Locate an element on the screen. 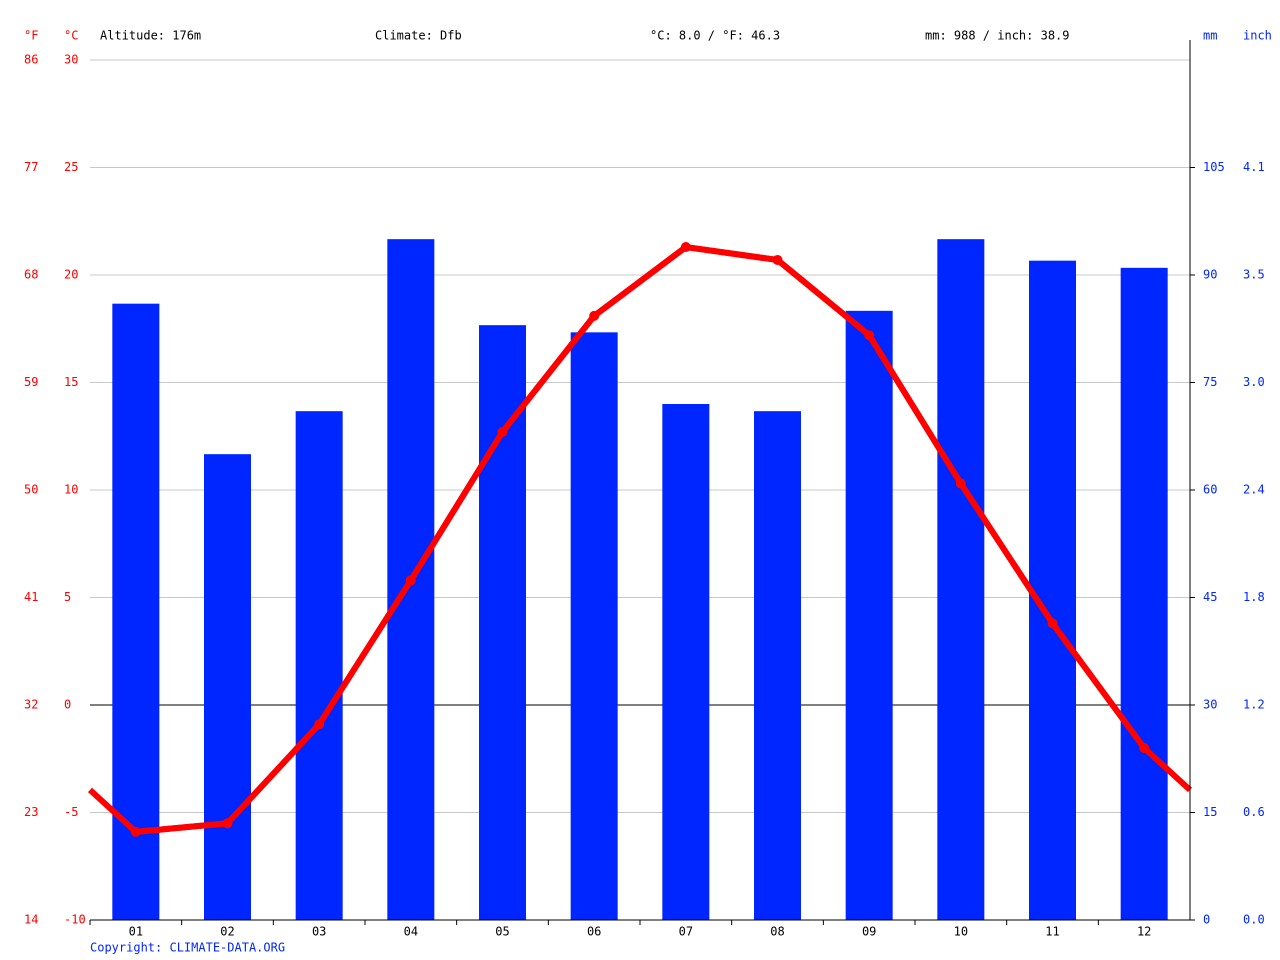 The height and width of the screenshot is (960, 1280). mm-tick-label: 60 is located at coordinates (1210, 490).